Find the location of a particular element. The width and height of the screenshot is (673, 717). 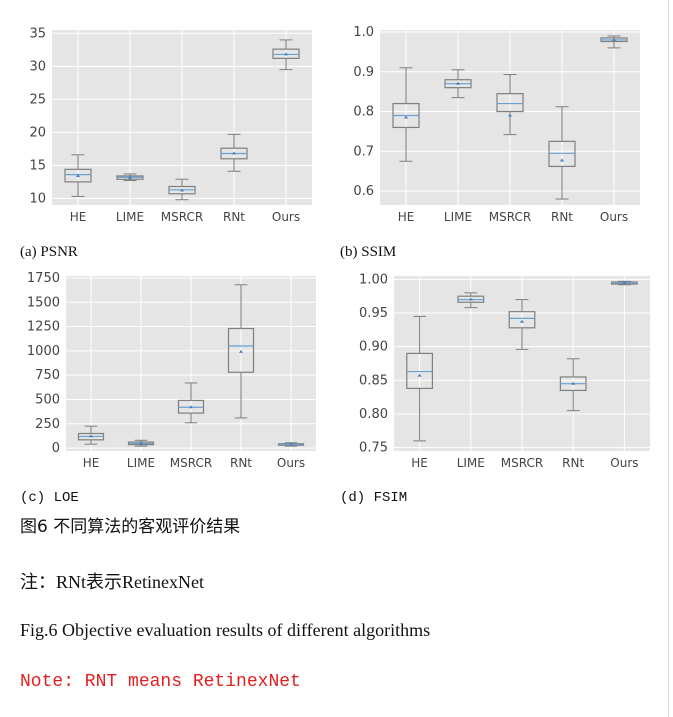

y-tick-label: 0 is located at coordinates (56, 448).